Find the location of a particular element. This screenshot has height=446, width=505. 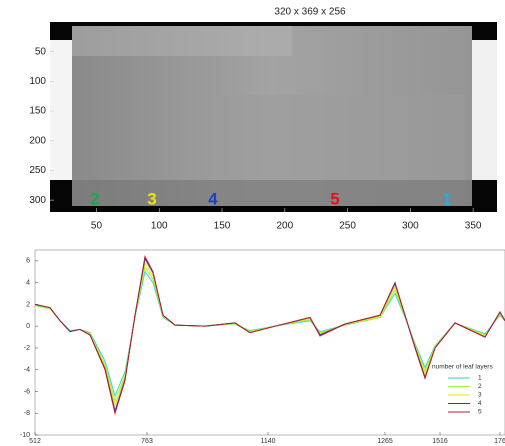

y-tick-label: 6 is located at coordinates (28, 261).